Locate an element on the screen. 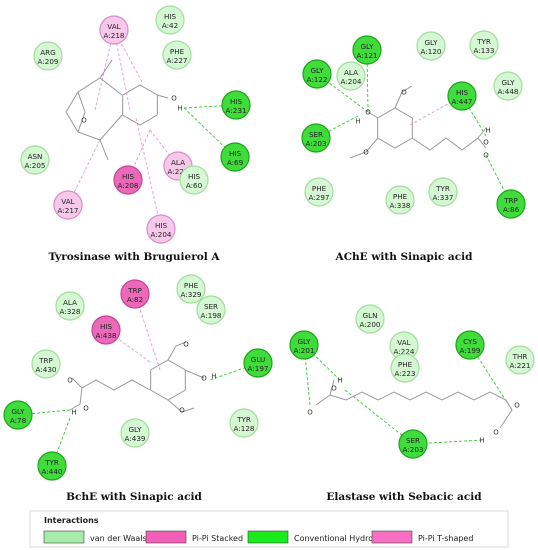 This screenshot has height=550, width=538. residue-chain-number: A:122 is located at coordinates (317, 79).